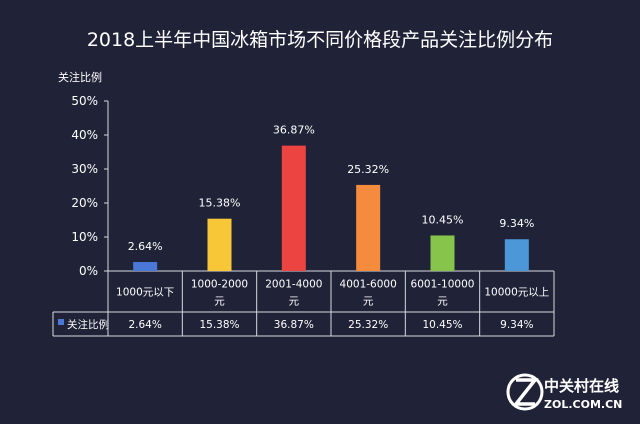  Describe the element at coordinates (368, 285) in the screenshot. I see `category-label: 4001-6000` at that location.